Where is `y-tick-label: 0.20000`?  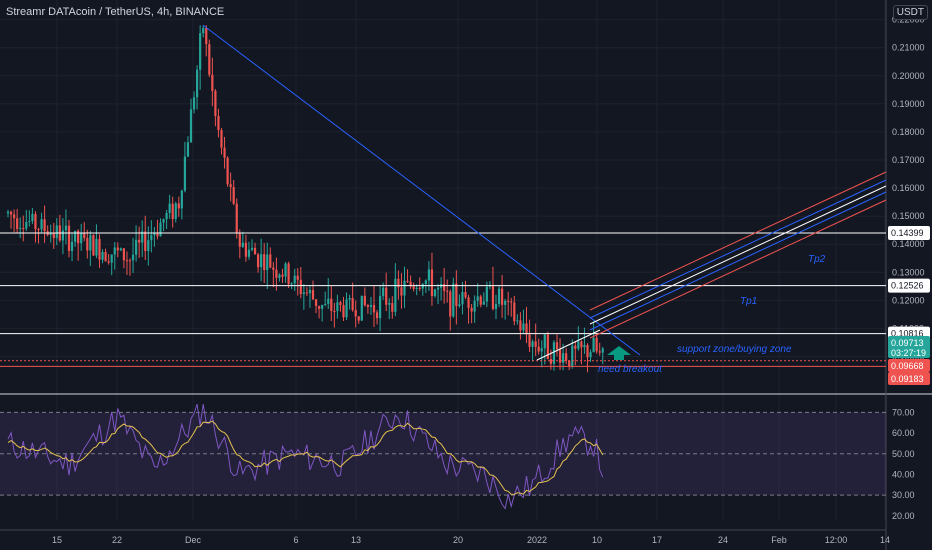 y-tick-label: 0.20000 is located at coordinates (908, 76).